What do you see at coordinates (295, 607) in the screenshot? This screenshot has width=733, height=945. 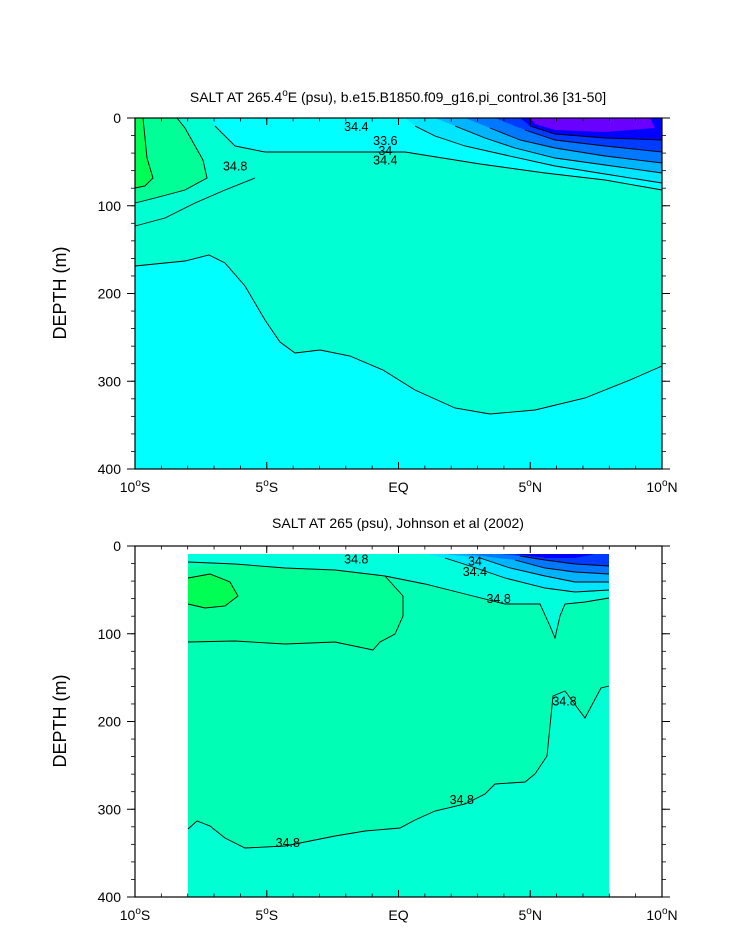 I see `bottom-band-green` at bounding box center [295, 607].